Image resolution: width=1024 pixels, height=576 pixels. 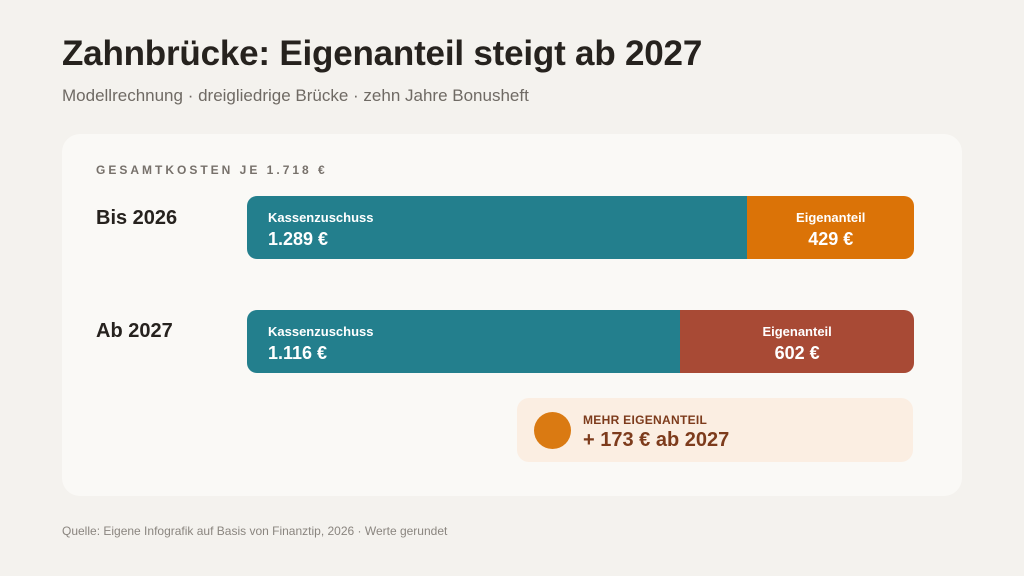 I want to click on callout-label: MEHR EIGENANTEIL, so click(x=645, y=420).